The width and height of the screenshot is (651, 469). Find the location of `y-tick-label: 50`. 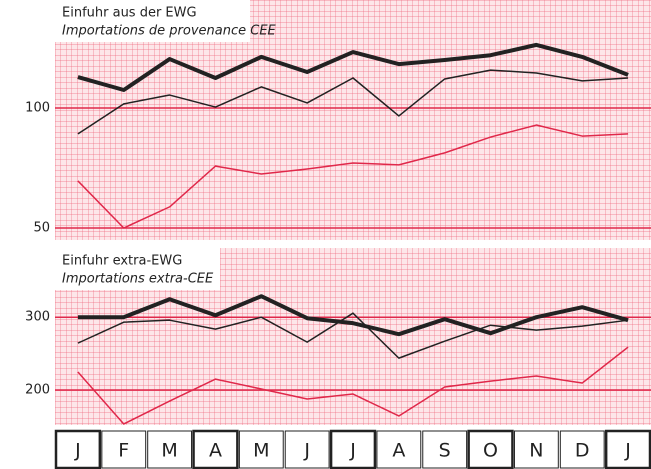

y-tick-label: 50 is located at coordinates (41, 228).